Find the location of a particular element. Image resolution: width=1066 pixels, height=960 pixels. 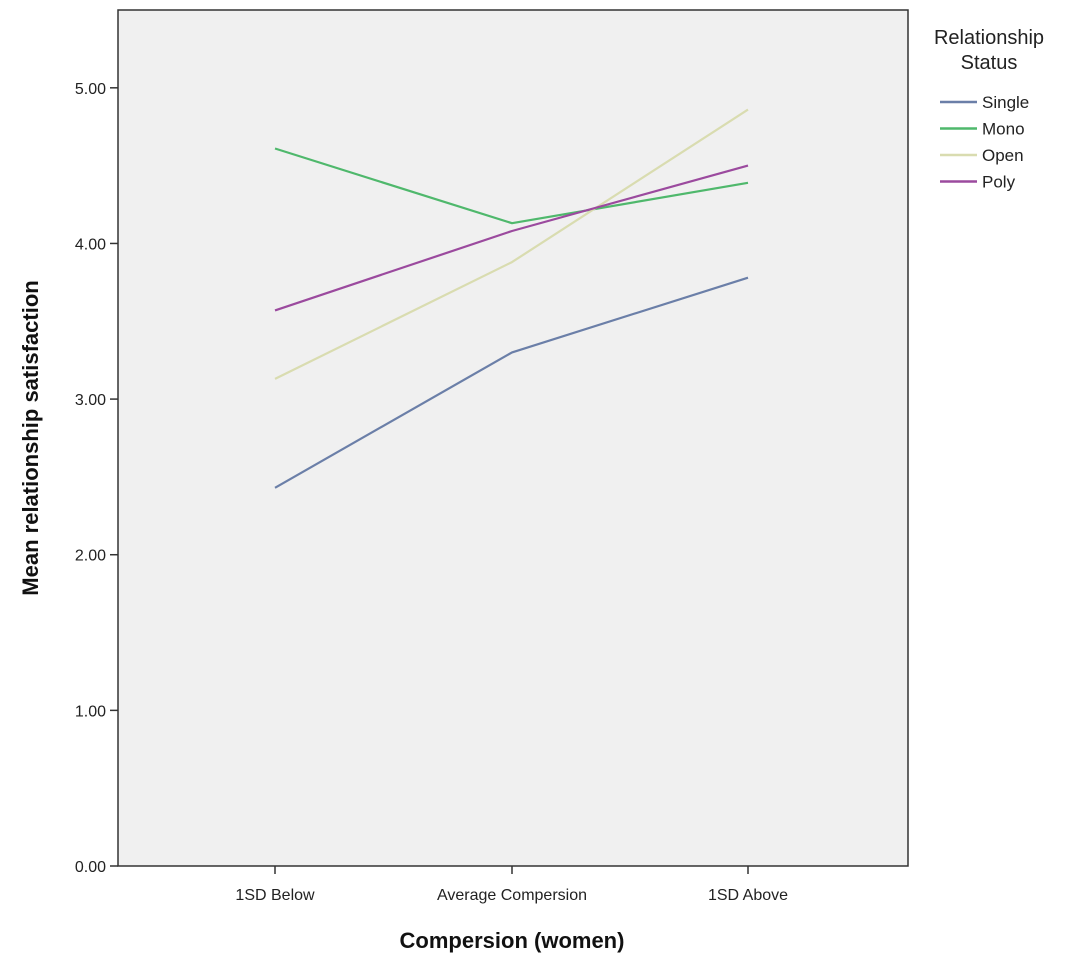

legend-label-open: Open is located at coordinates (1003, 155).